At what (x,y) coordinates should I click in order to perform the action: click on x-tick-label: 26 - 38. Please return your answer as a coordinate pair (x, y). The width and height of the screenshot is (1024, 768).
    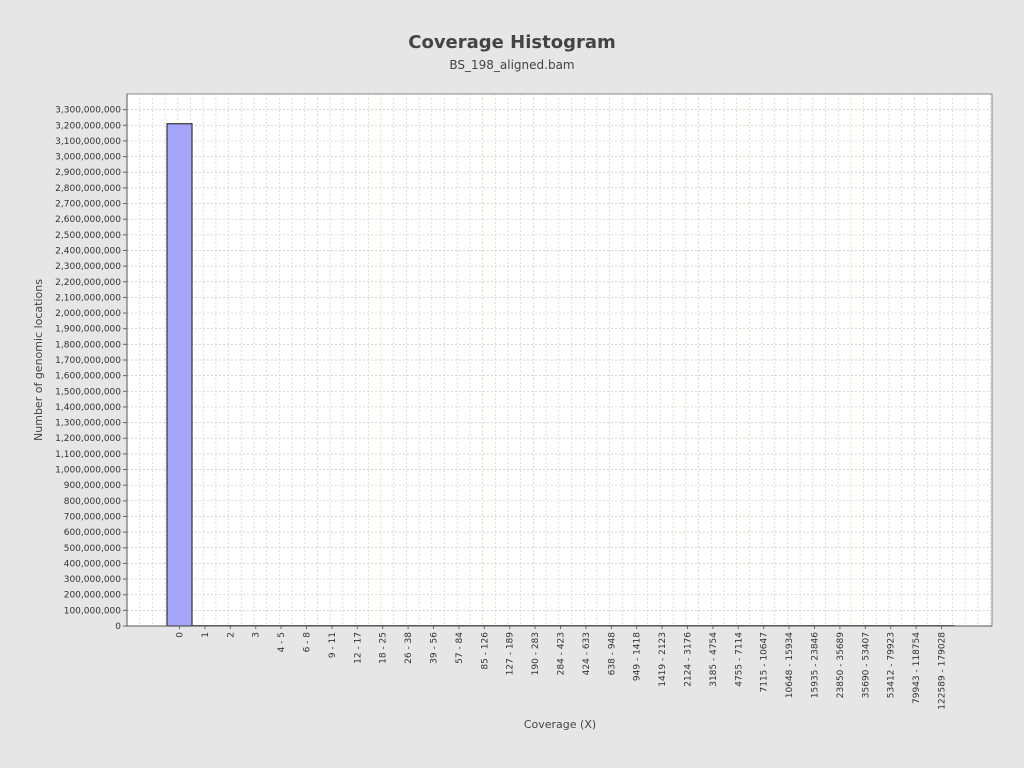
    Looking at the image, I should click on (409, 648).